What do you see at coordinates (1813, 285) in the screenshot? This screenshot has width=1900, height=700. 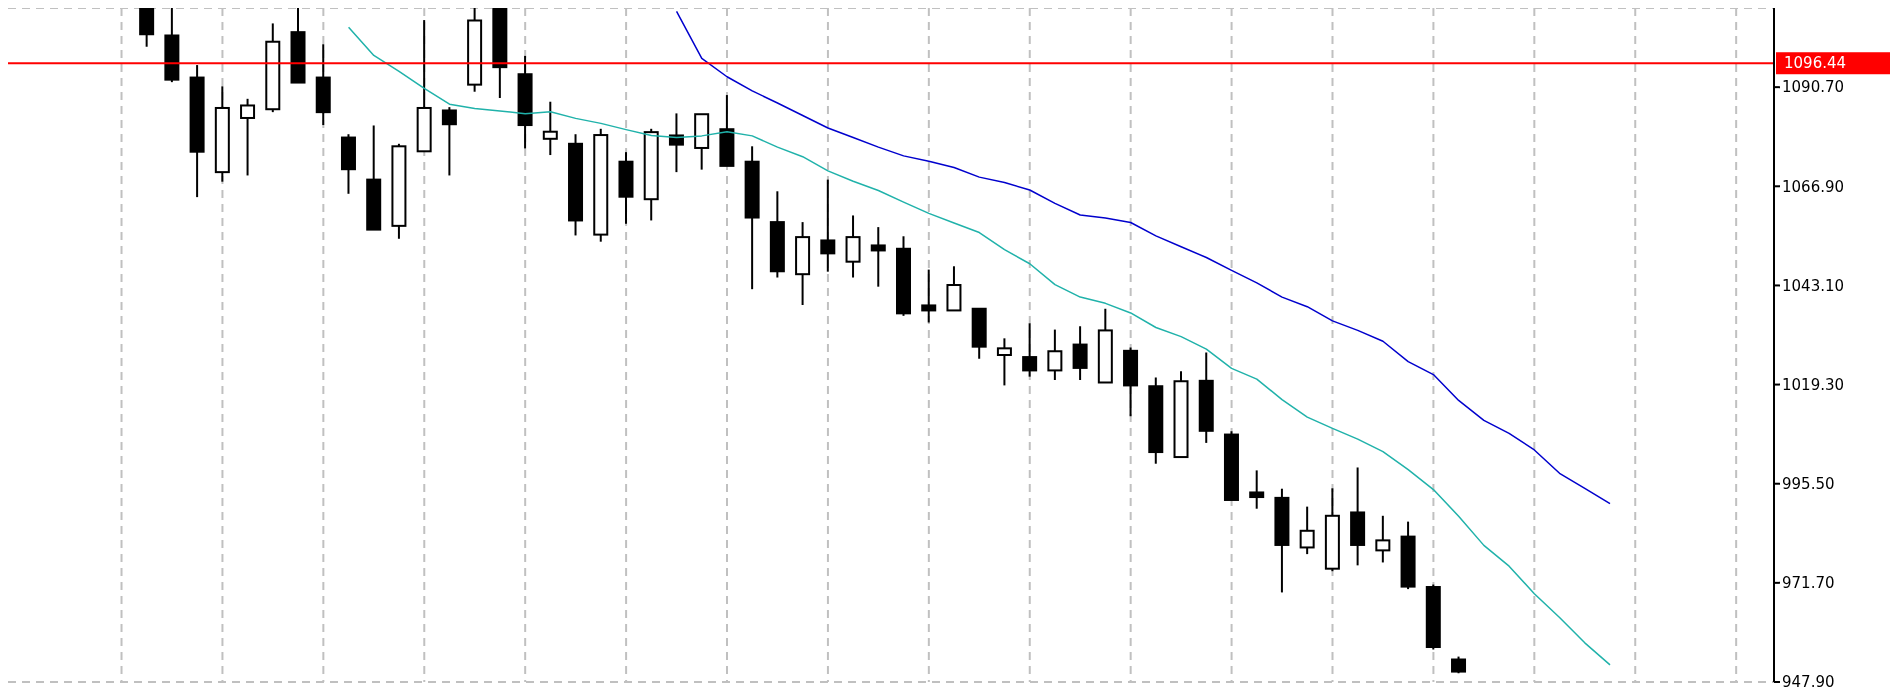 I see `y-tick-label: 1043.10` at bounding box center [1813, 285].